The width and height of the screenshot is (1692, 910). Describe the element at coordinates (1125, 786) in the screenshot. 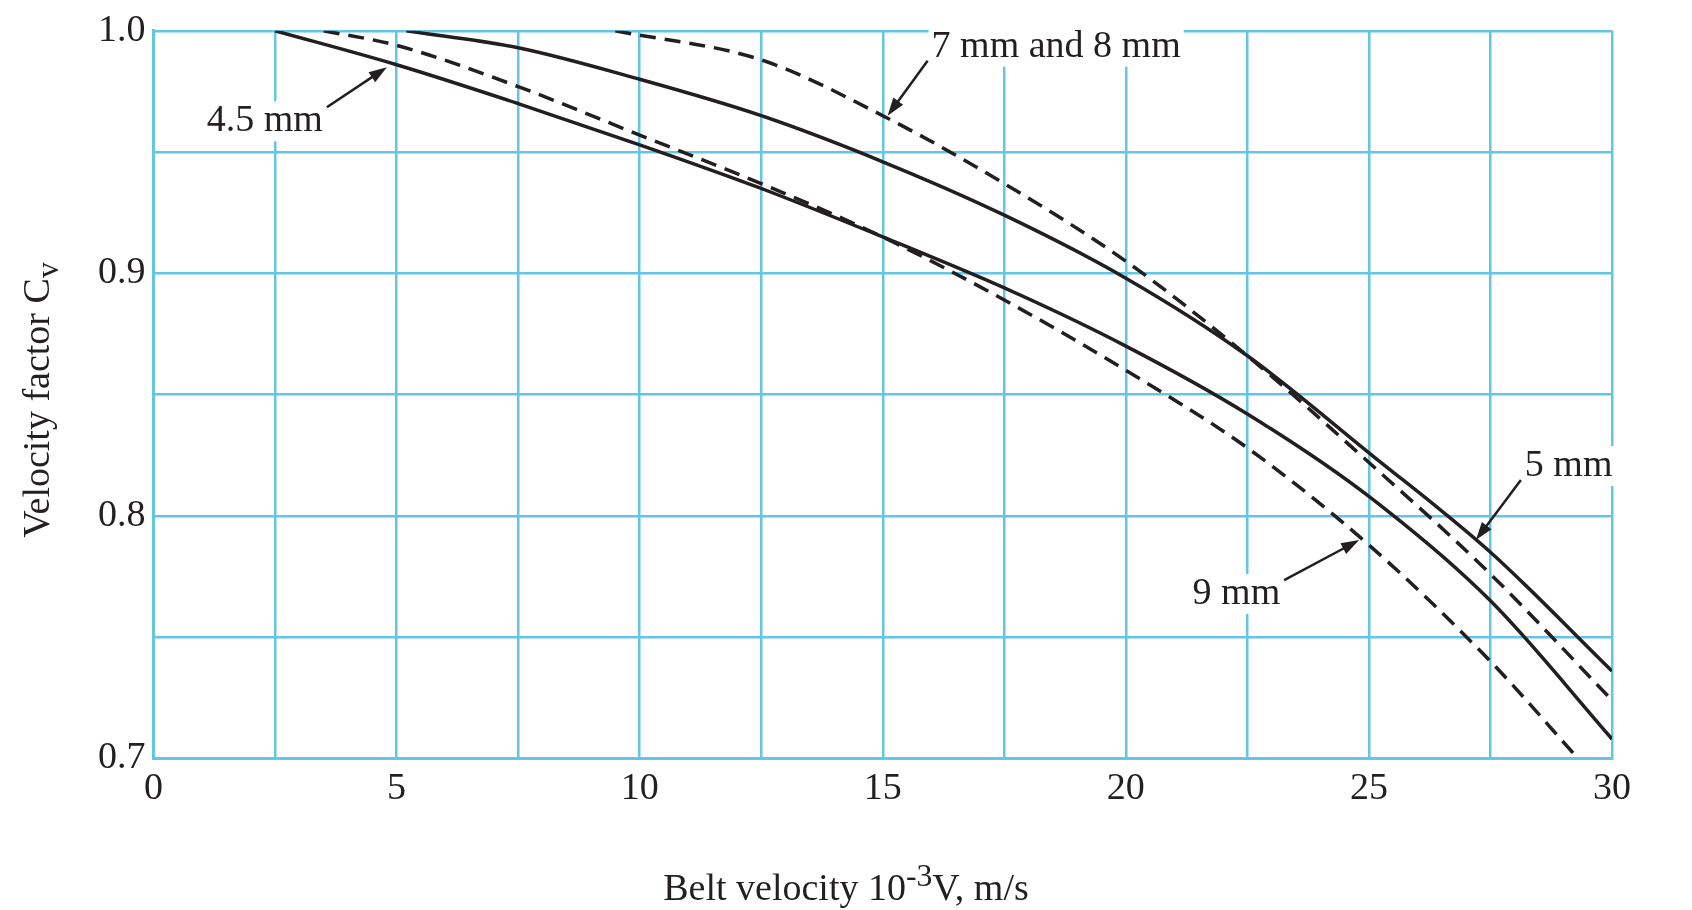

I see `x-tick-label: 20` at that location.